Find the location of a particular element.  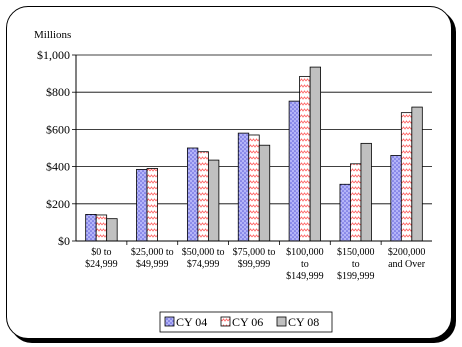

x-tick-label: $99,999 is located at coordinates (254, 264).